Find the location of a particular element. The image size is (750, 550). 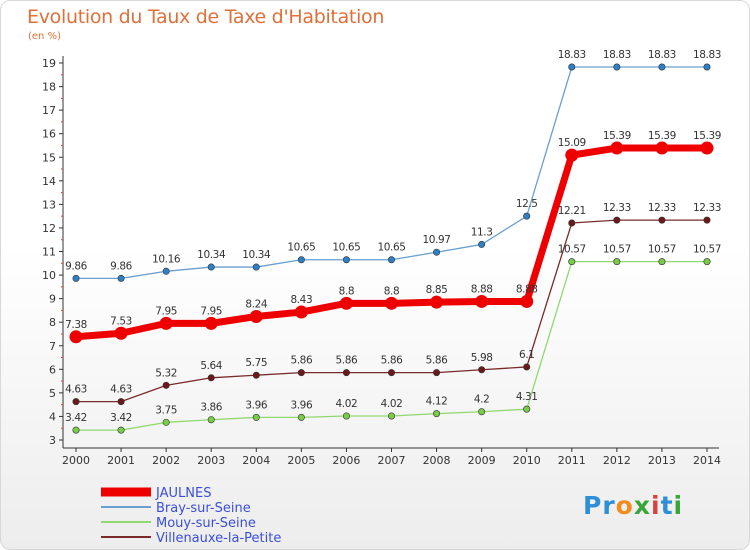

x-tick-label: 2007 is located at coordinates (392, 460).